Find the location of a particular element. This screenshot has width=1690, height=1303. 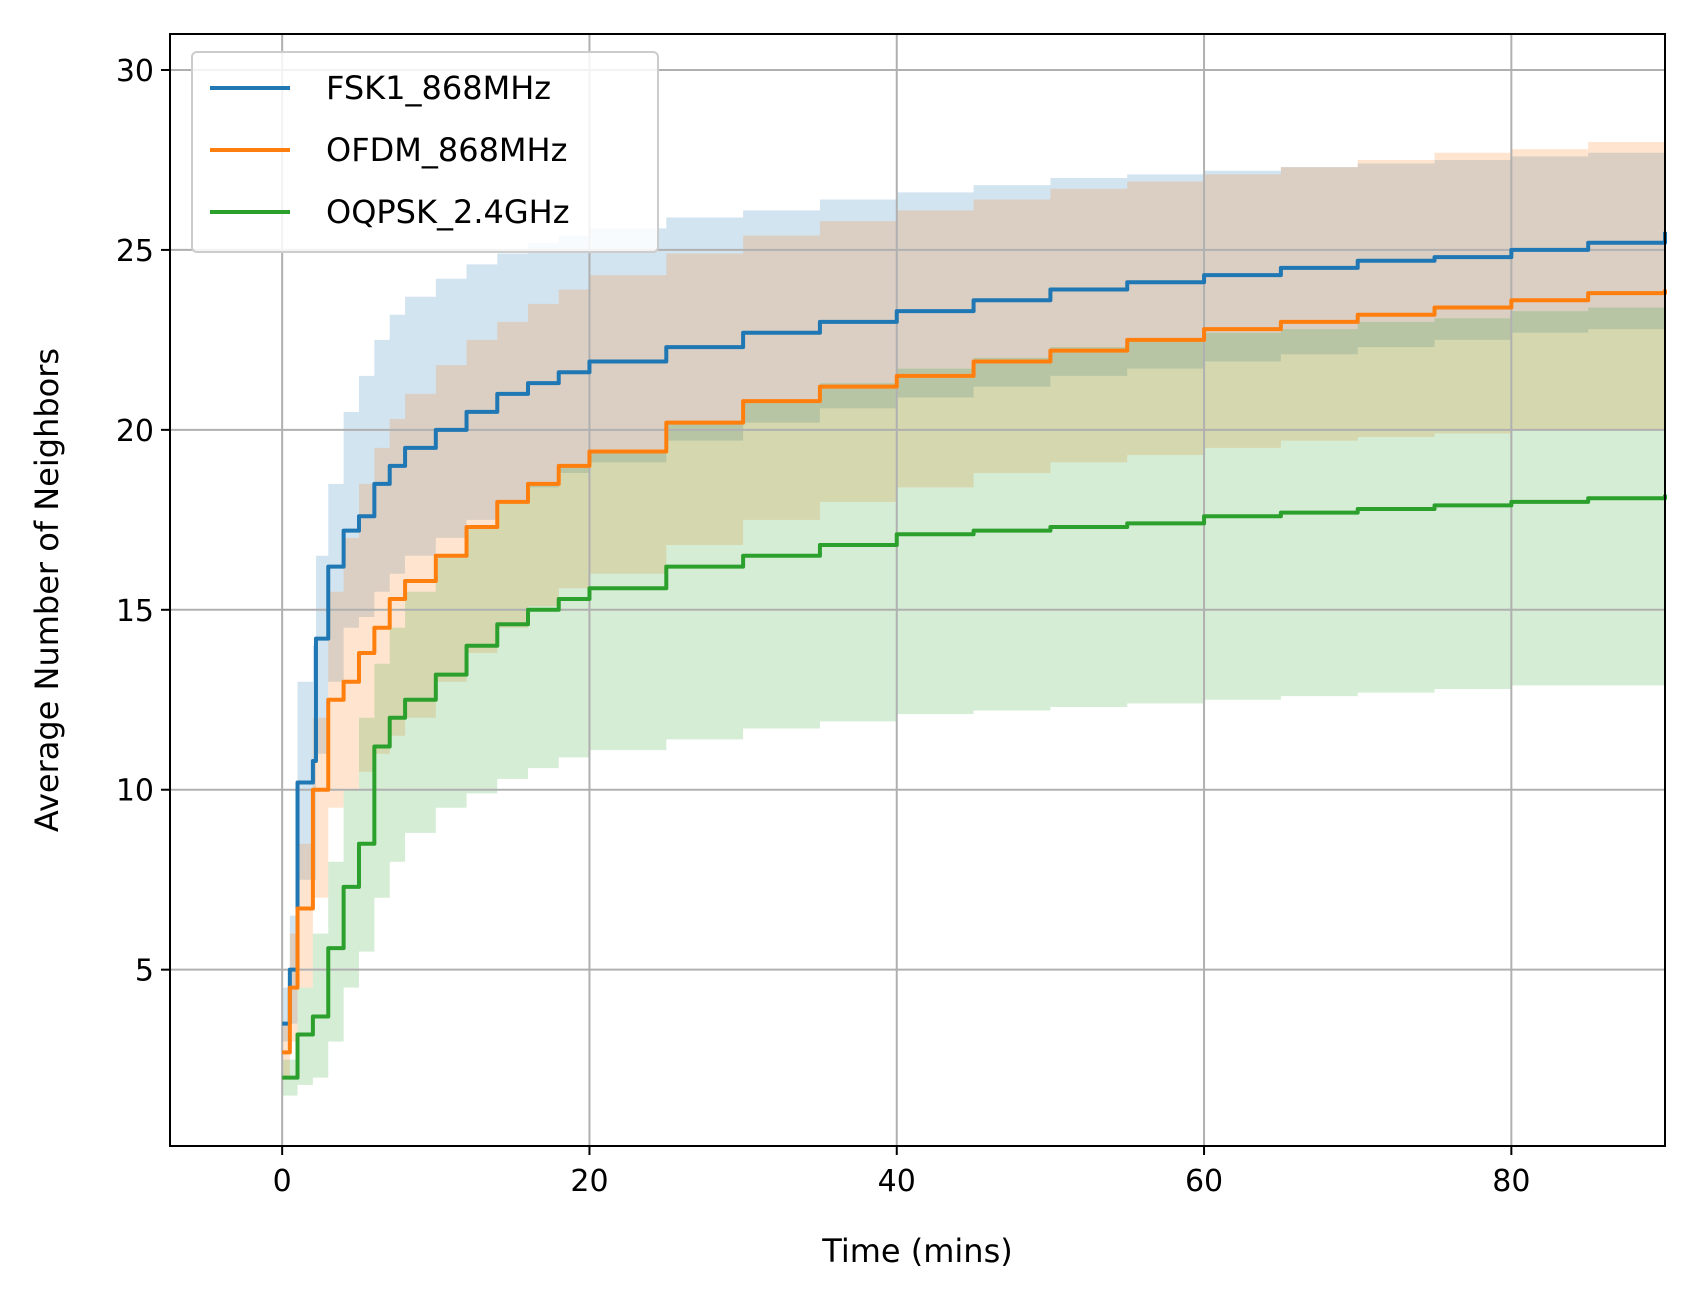

x-tick-label: 40 is located at coordinates (897, 1181).